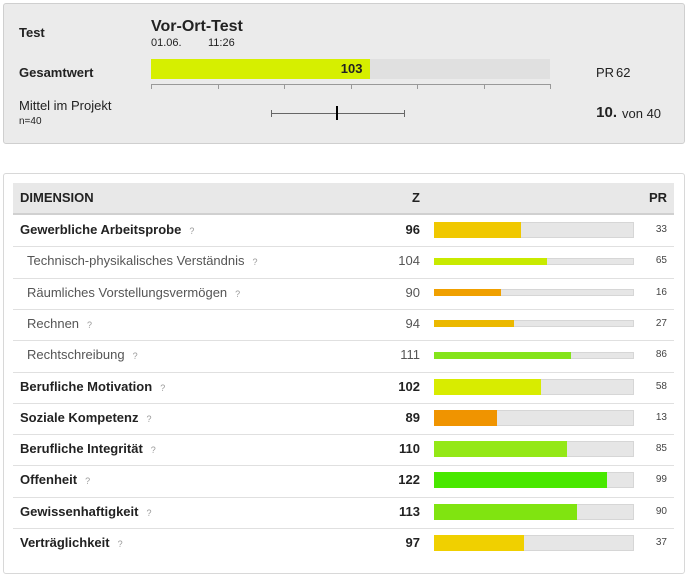 This screenshot has width=689, height=575. I want to click on z-value: 122, so click(409, 480).